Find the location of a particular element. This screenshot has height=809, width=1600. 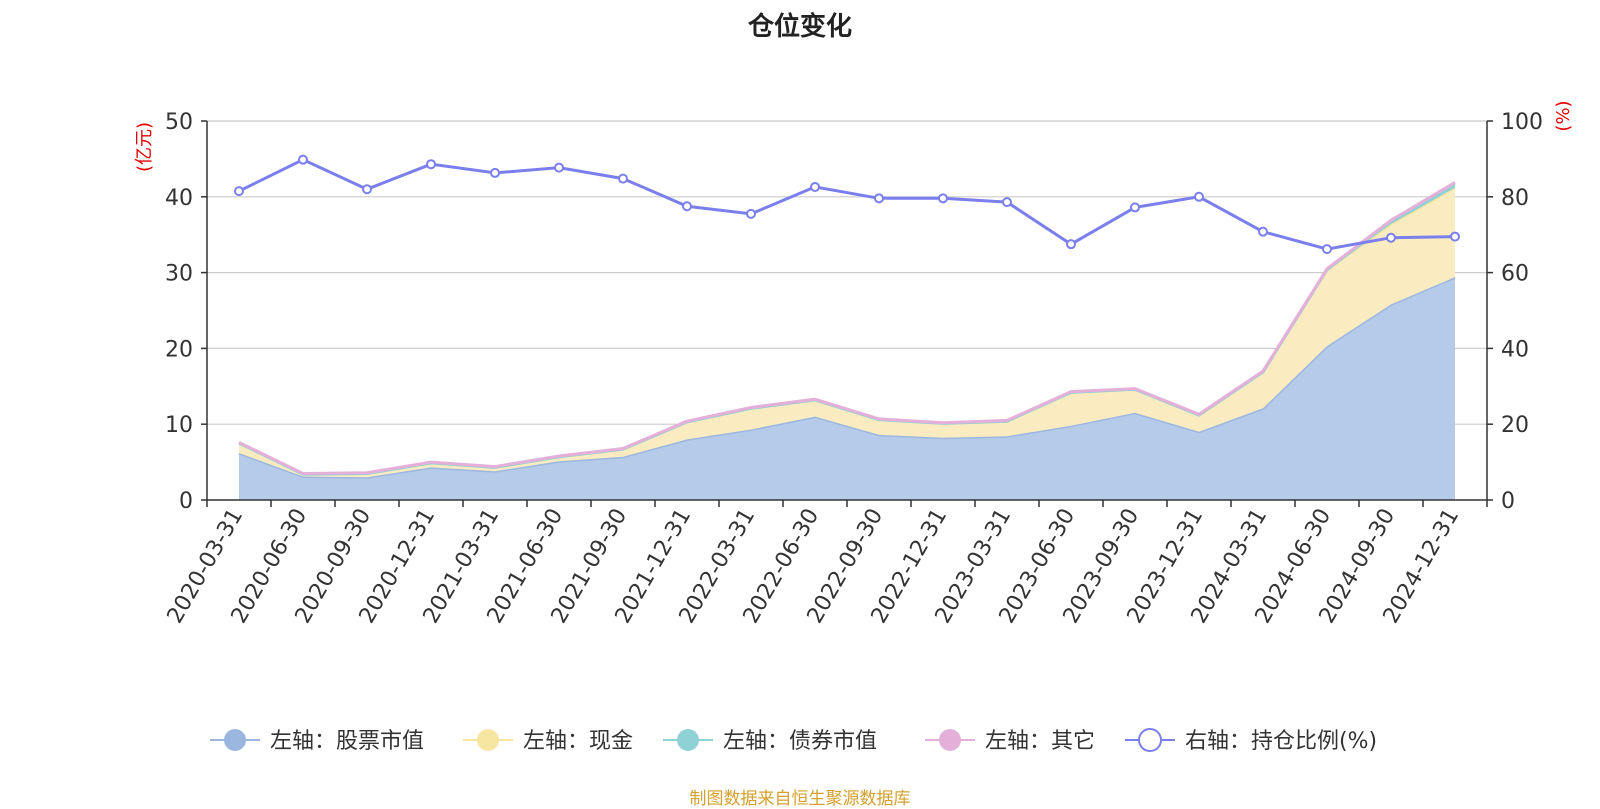

left-axis-tick-label: 0 is located at coordinates (186, 501).